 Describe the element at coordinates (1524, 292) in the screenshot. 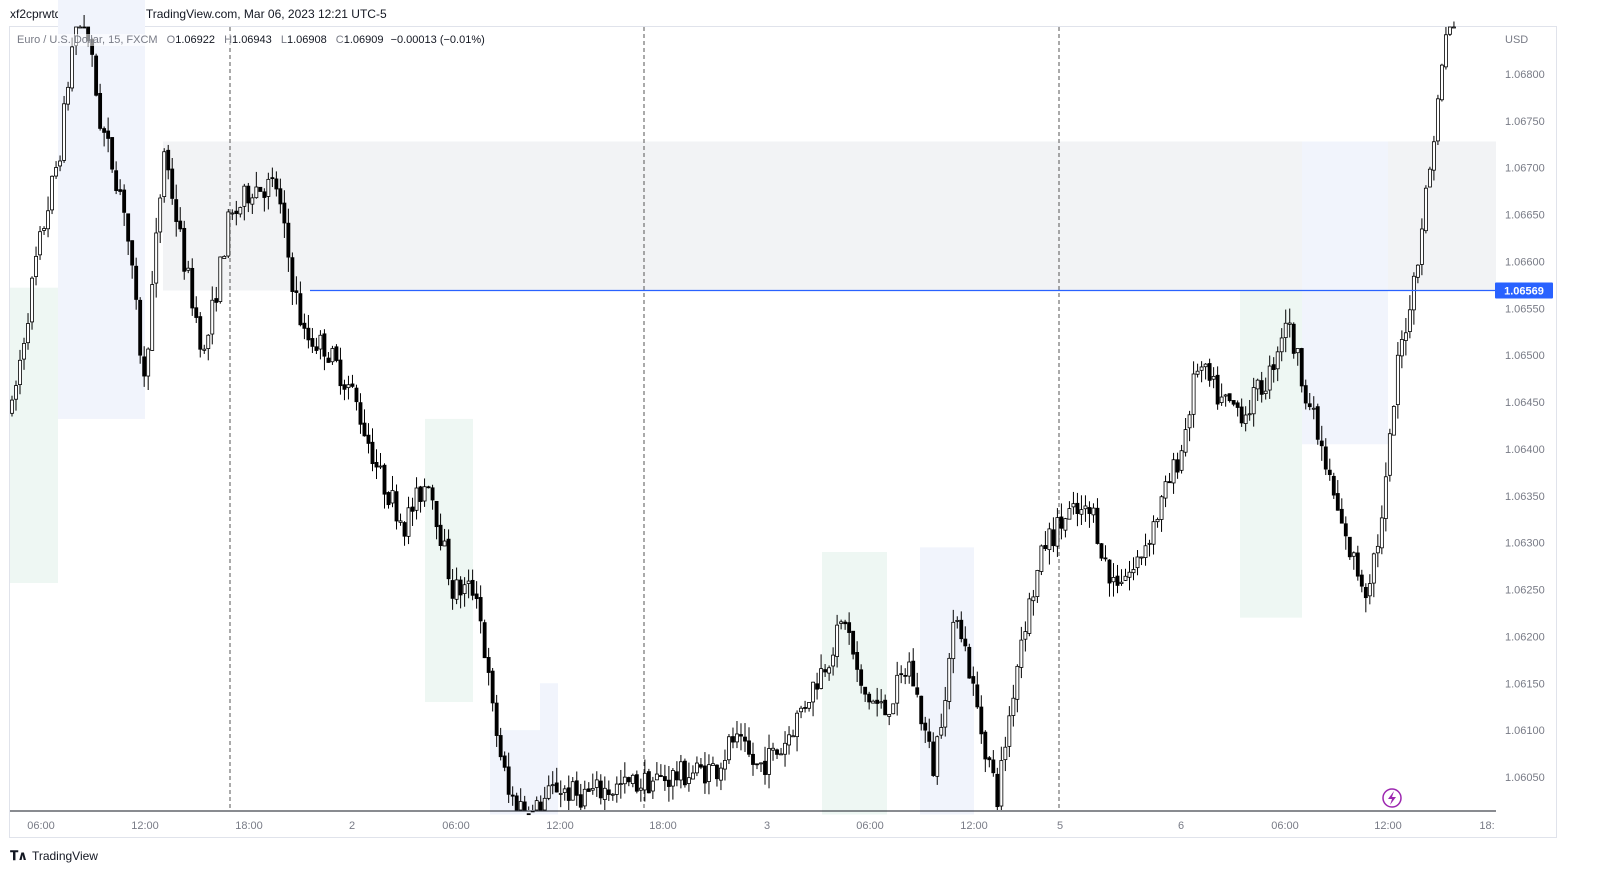

I see `current-price-label: 1.06569` at that location.